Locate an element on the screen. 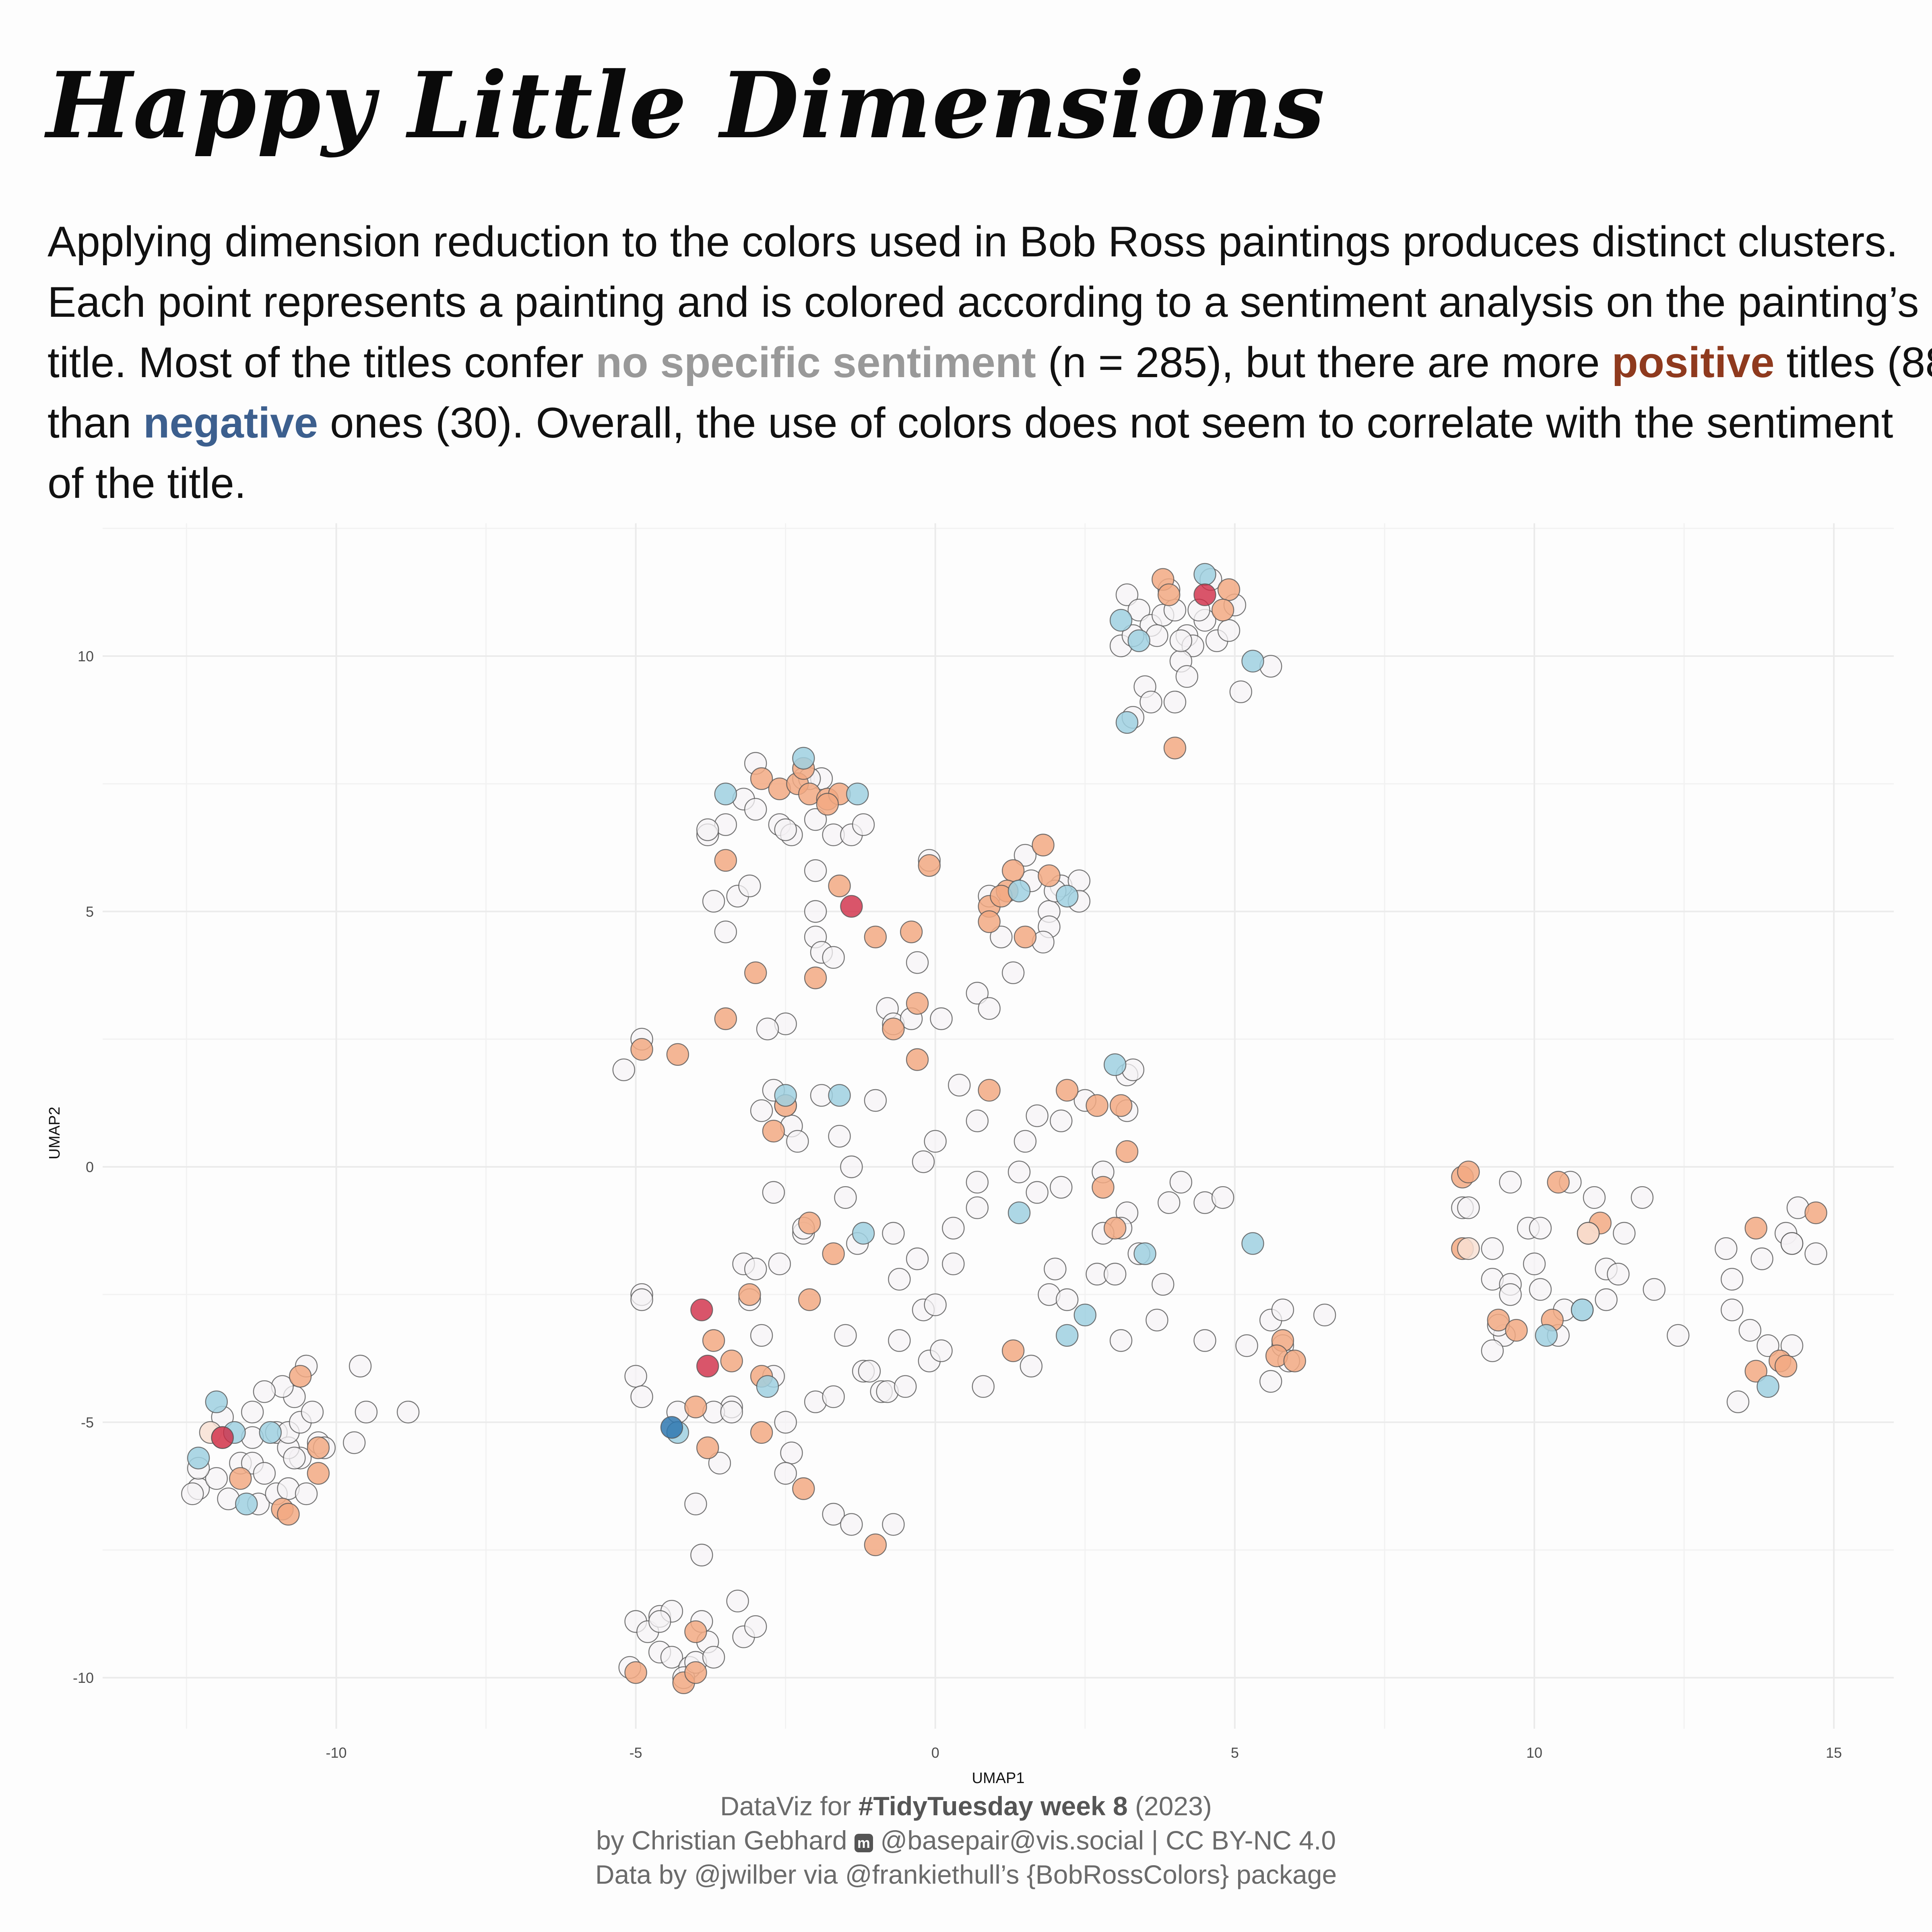 This screenshot has height=1932, width=1932. x-tick-label: 15 is located at coordinates (1834, 1752).